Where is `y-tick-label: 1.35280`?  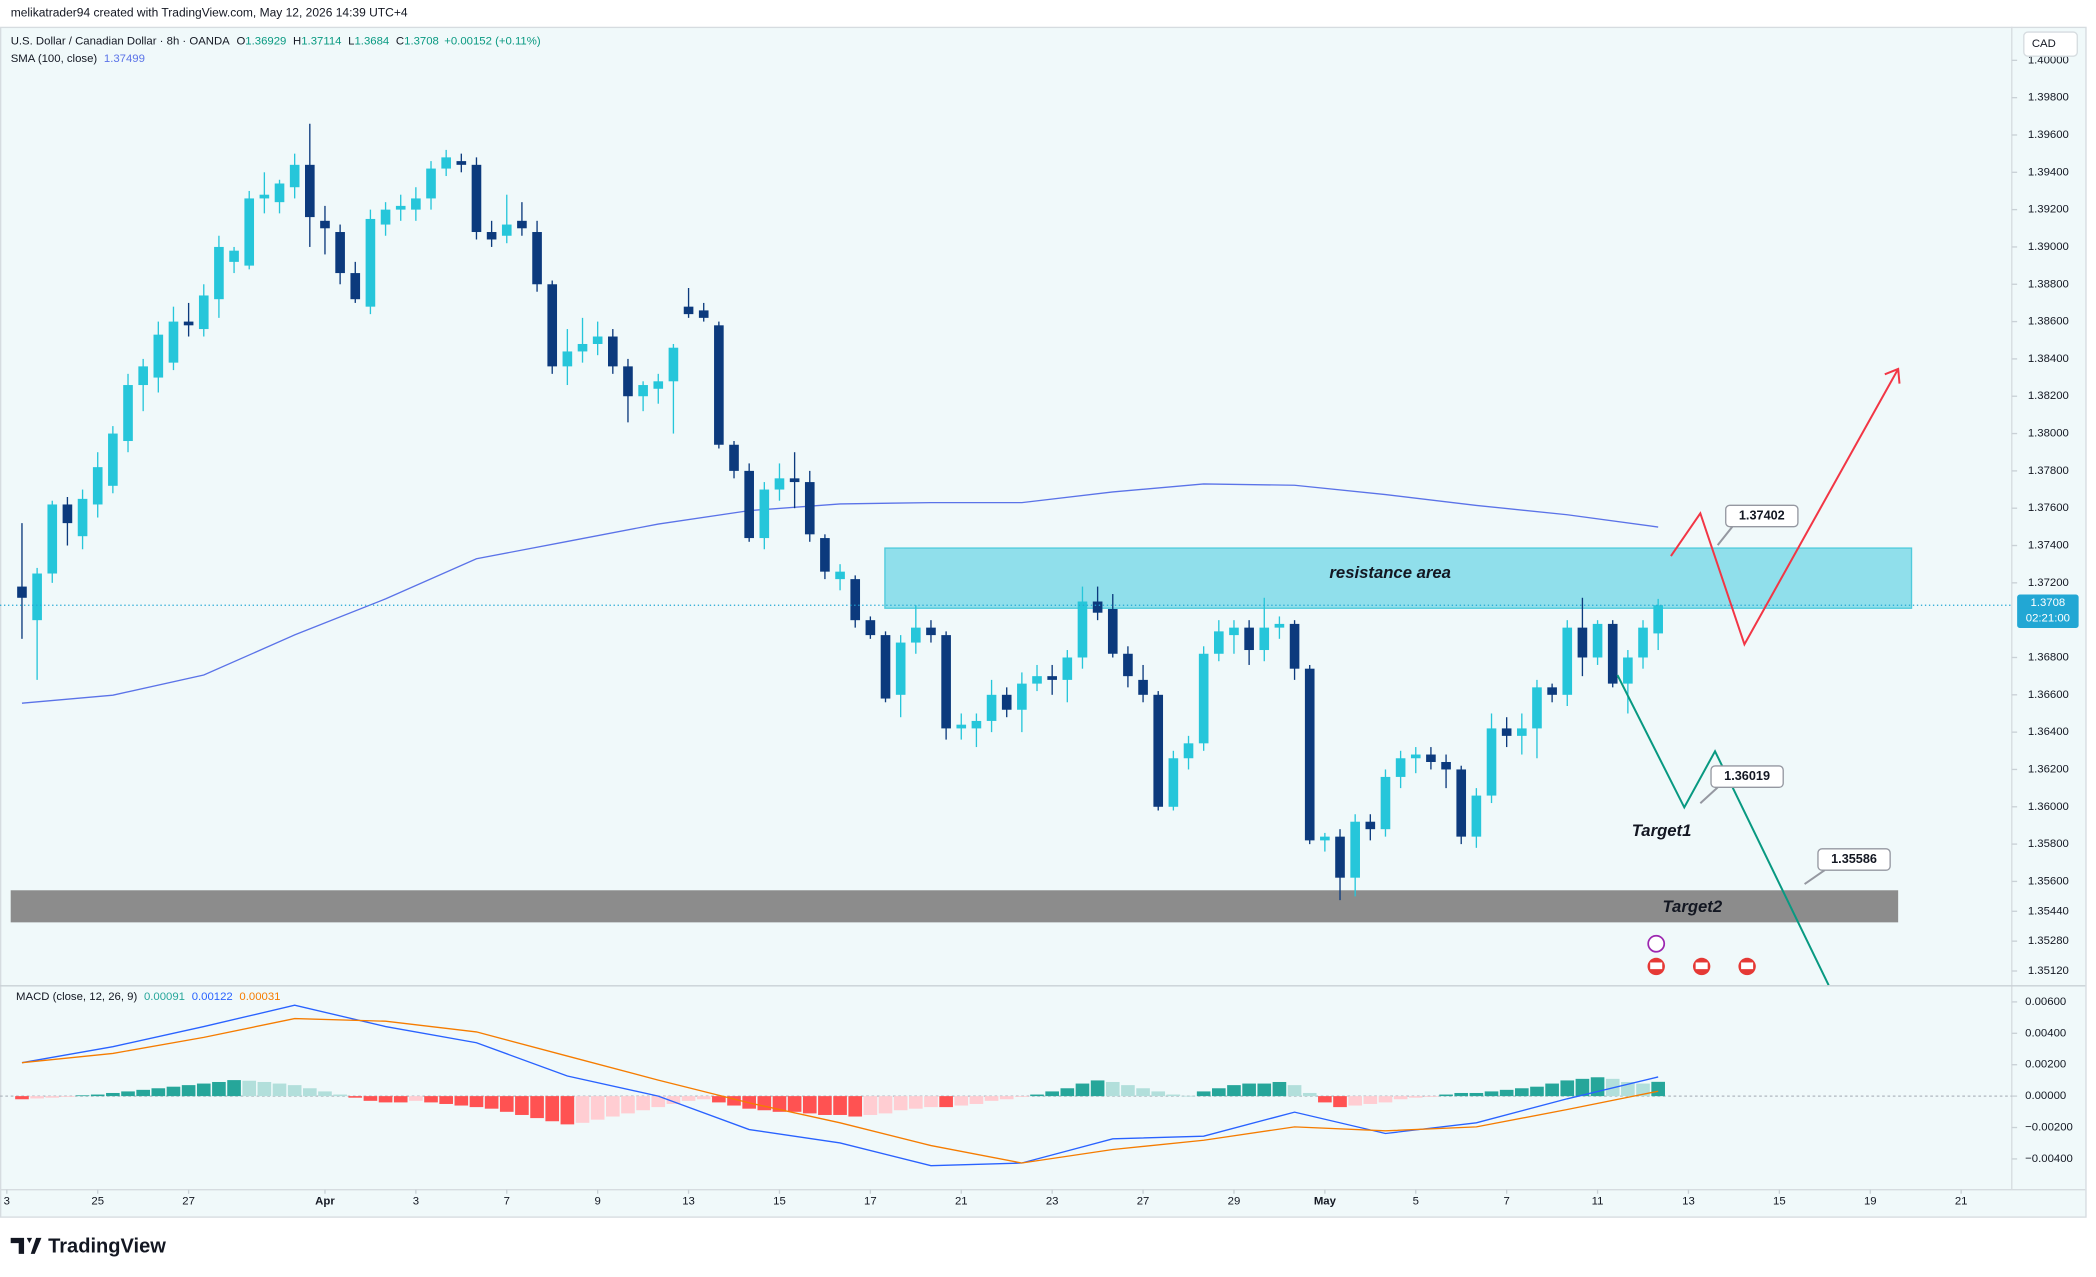
y-tick-label: 1.35280 is located at coordinates (2048, 941).